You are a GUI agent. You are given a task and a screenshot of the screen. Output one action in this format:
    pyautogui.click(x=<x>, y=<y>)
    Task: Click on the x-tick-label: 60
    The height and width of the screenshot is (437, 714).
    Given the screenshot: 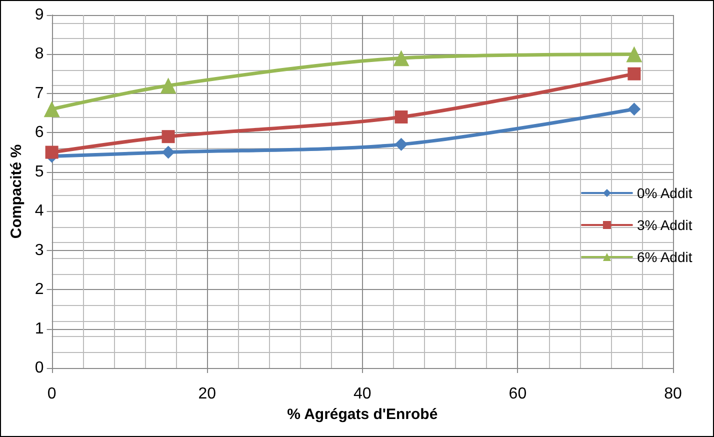 What is the action you would take?
    pyautogui.click(x=517, y=394)
    